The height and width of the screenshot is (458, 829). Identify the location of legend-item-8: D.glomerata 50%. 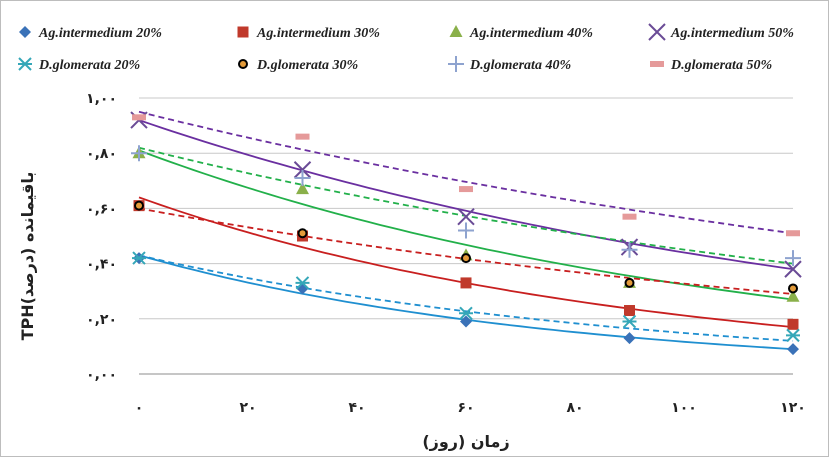
(711, 65).